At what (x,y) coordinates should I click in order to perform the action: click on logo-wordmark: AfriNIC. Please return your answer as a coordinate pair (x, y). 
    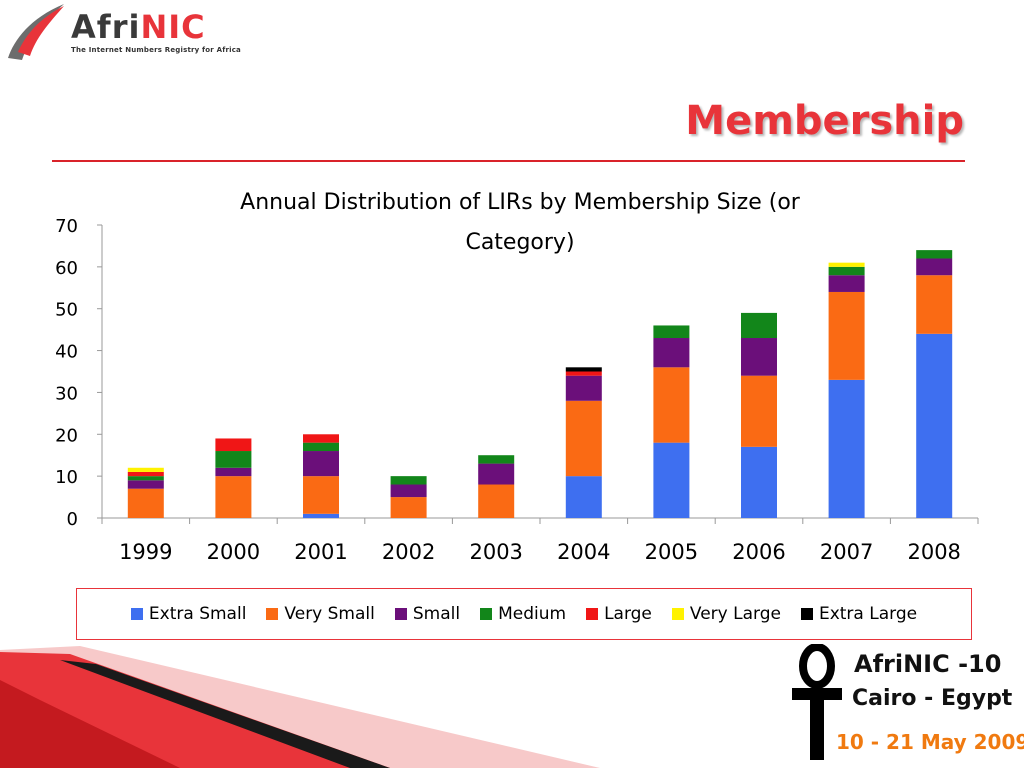
    Looking at the image, I should click on (138, 27).